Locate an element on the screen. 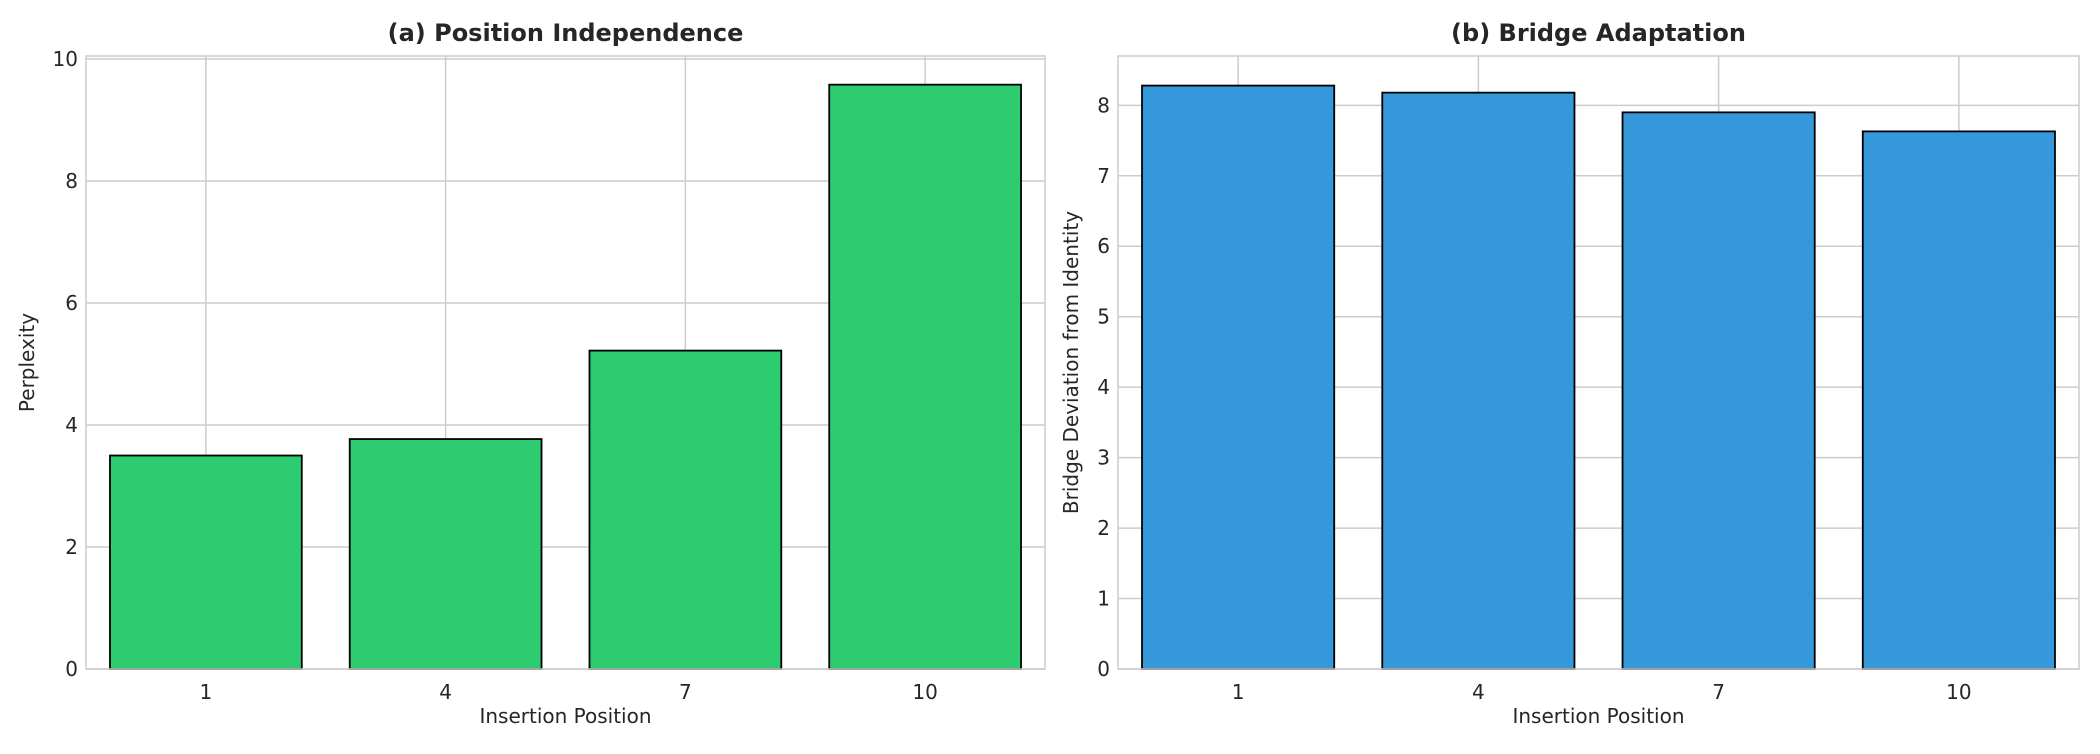 The height and width of the screenshot is (754, 2100). y-axis-label: Perplexity is located at coordinates (27, 362).